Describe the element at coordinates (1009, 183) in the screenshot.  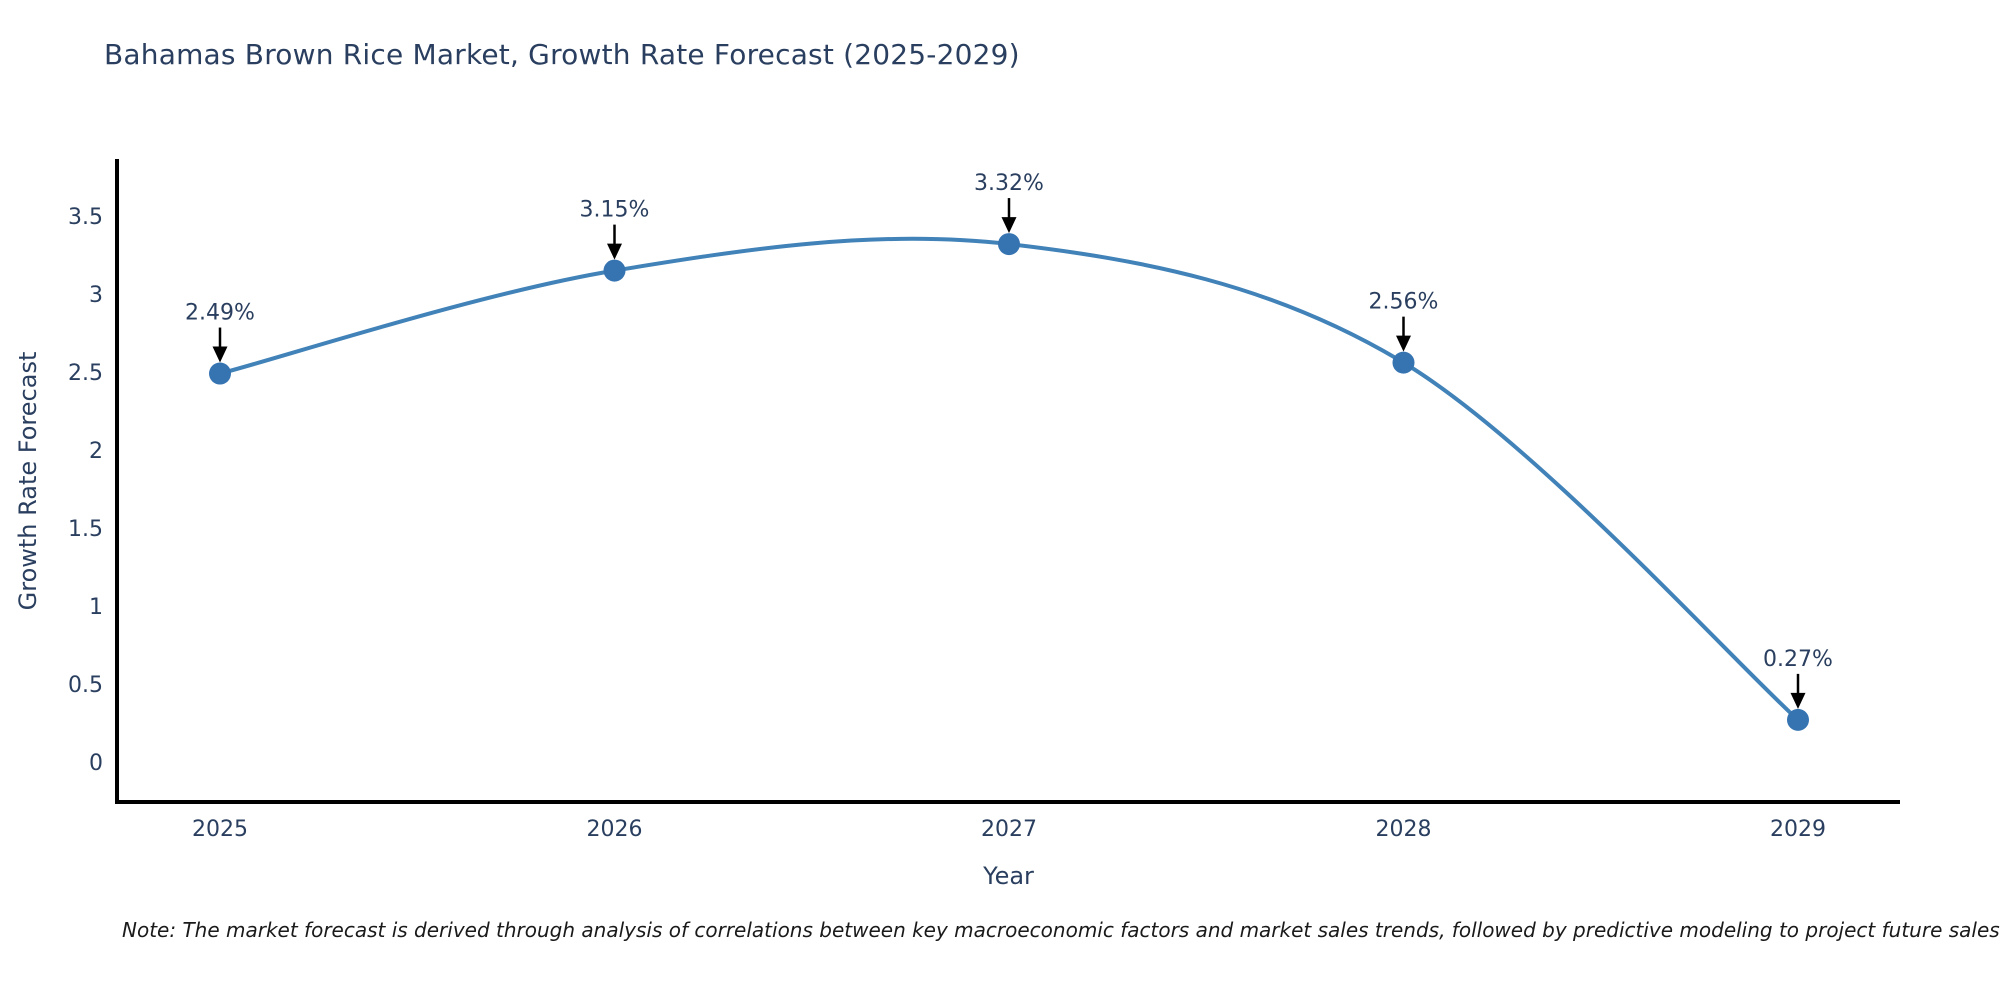
I see `point-annotation: 3.32%` at that location.